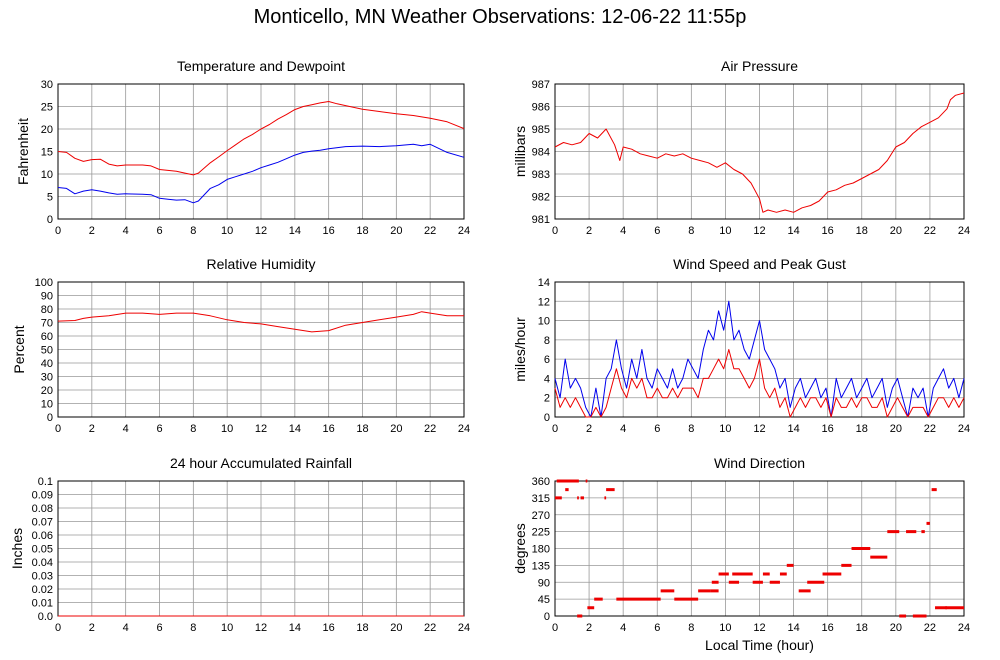  What do you see at coordinates (541, 198) in the screenshot?
I see `y-tick-label: 982` at bounding box center [541, 198].